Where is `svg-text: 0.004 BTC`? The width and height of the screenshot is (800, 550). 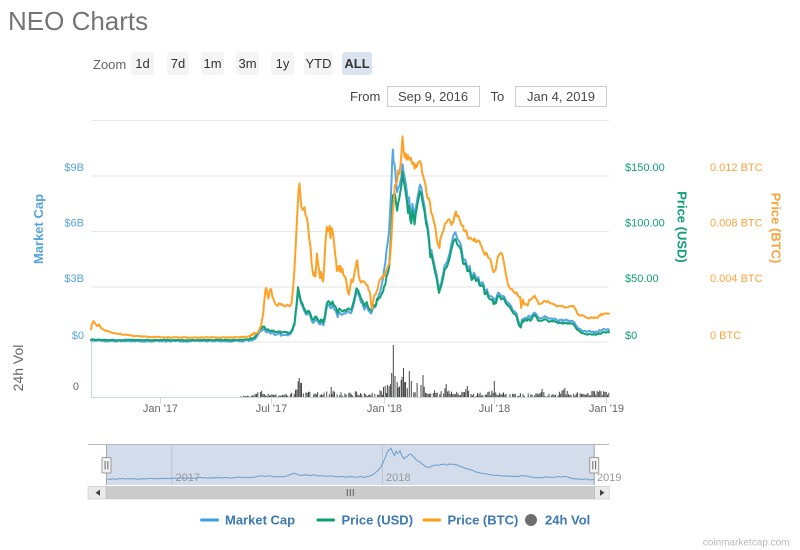 svg-text: 0.004 BTC is located at coordinates (736, 279).